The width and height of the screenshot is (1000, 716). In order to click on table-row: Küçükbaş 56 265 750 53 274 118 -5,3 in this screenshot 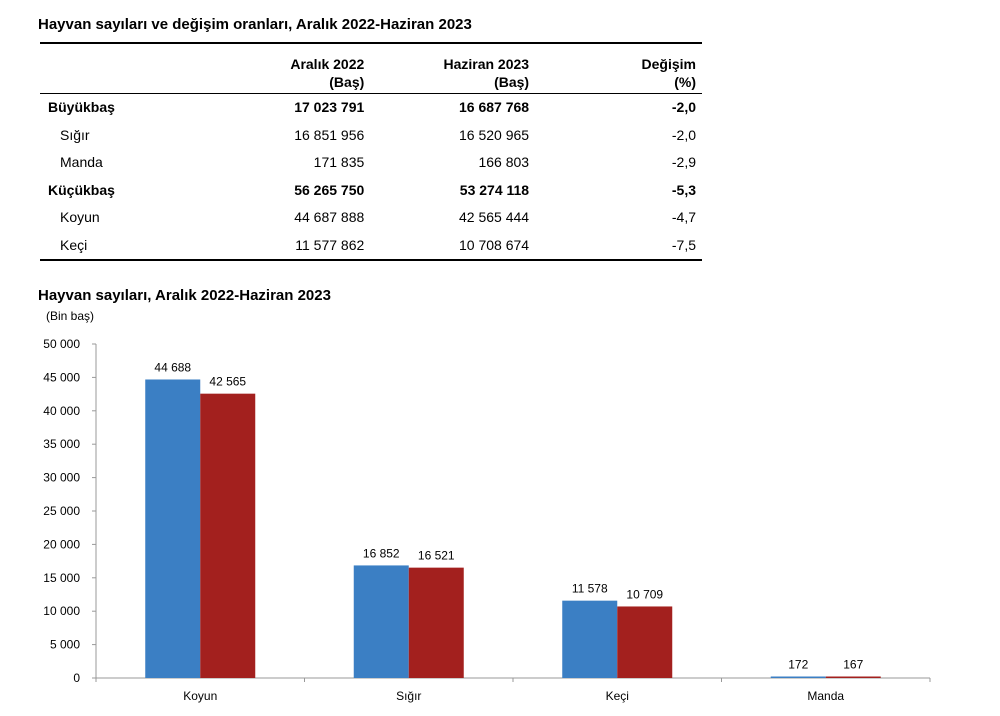, I will do `click(371, 190)`.